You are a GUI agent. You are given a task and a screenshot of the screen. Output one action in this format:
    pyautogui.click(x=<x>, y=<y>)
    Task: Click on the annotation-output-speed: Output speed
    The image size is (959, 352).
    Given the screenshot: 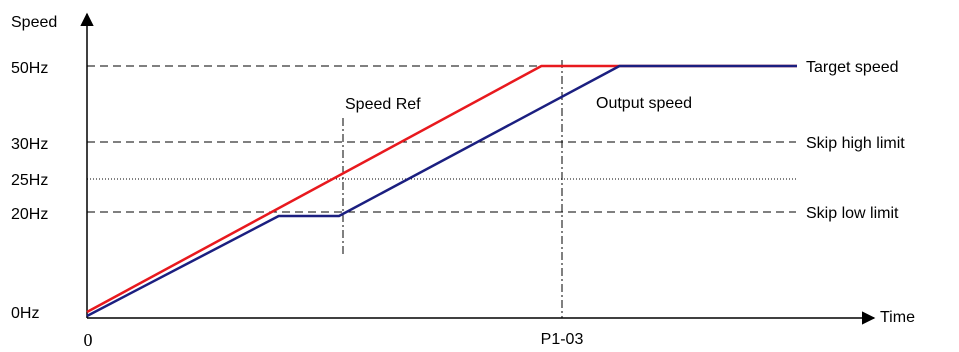 What is the action you would take?
    pyautogui.click(x=644, y=103)
    